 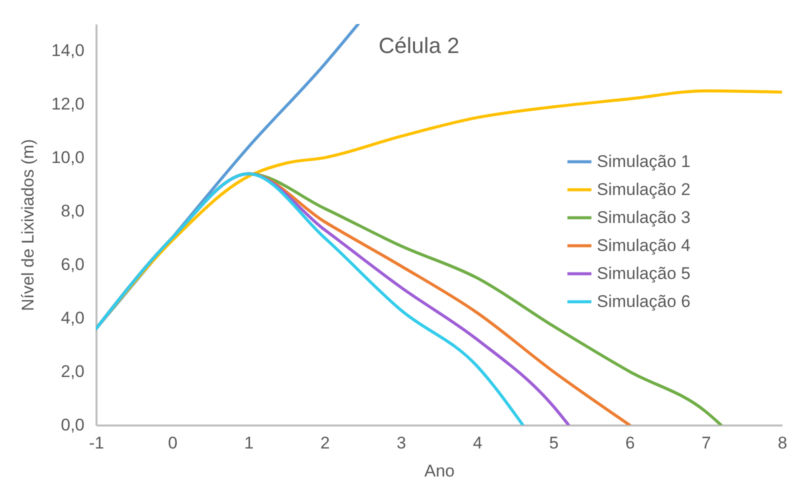 I want to click on legend-label: Simulação 2, so click(x=643, y=189).